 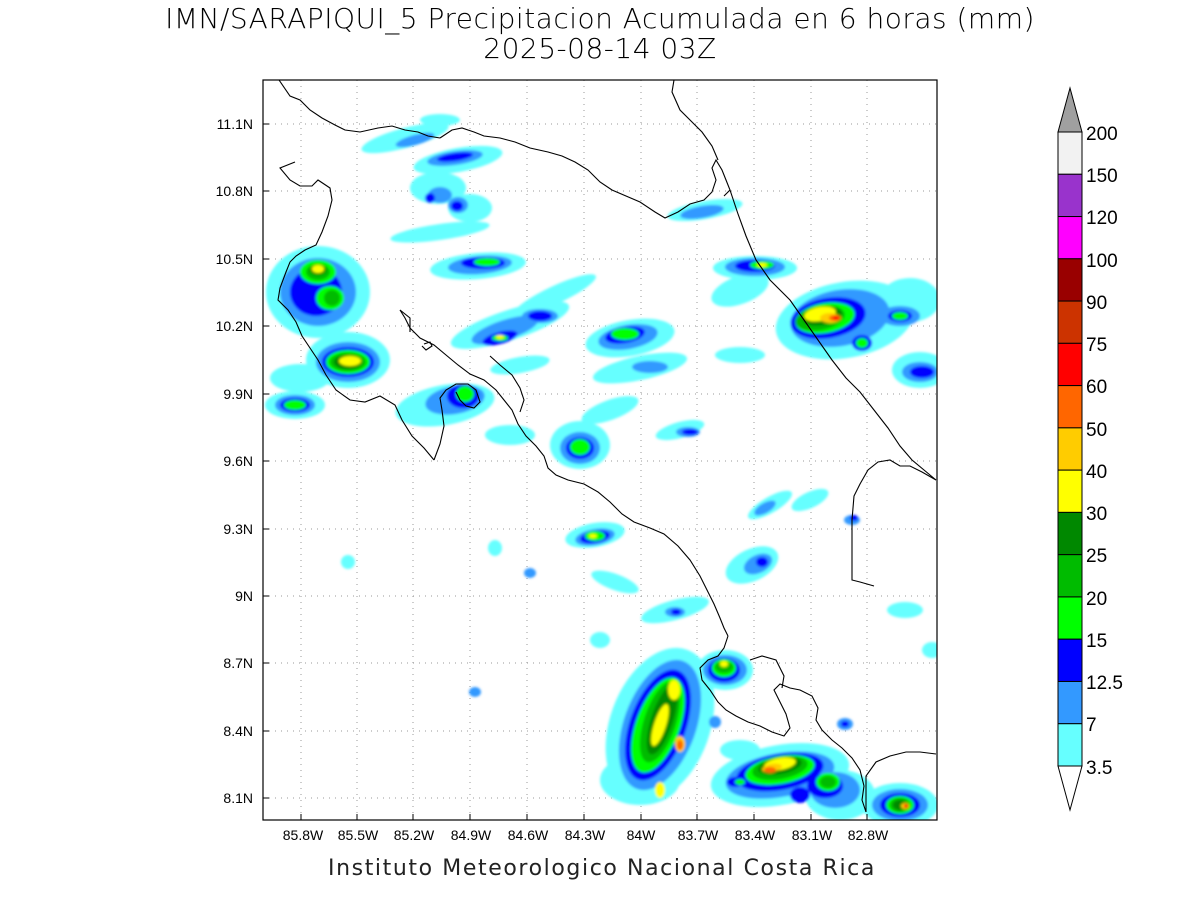 I want to click on colorbar-boxes, so click(x=1070, y=449).